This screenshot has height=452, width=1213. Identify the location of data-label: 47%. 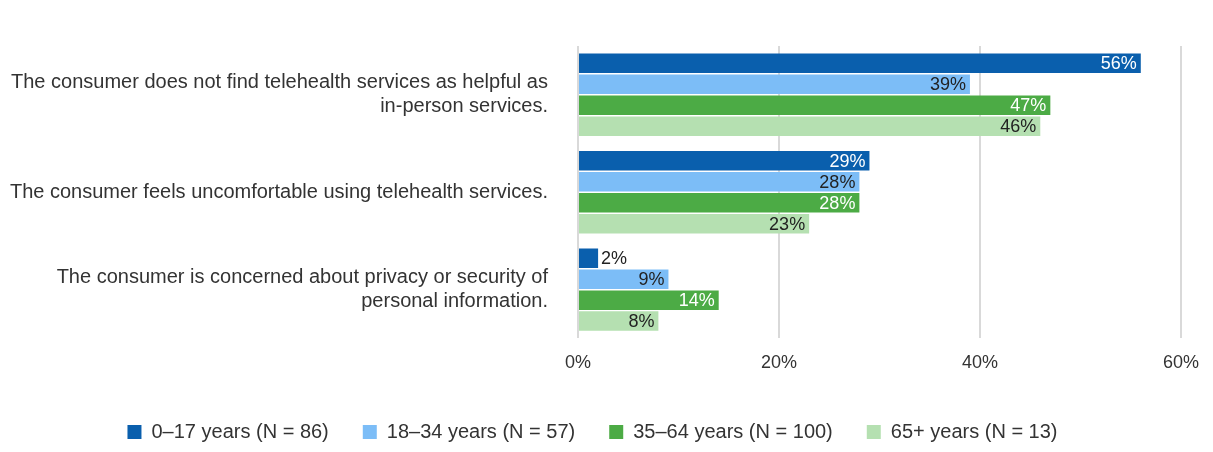
(1028, 105).